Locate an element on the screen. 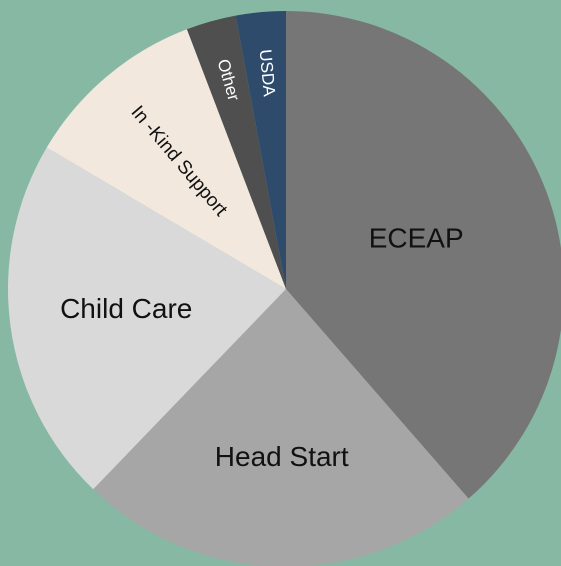  slice-label: Head Start is located at coordinates (282, 456).